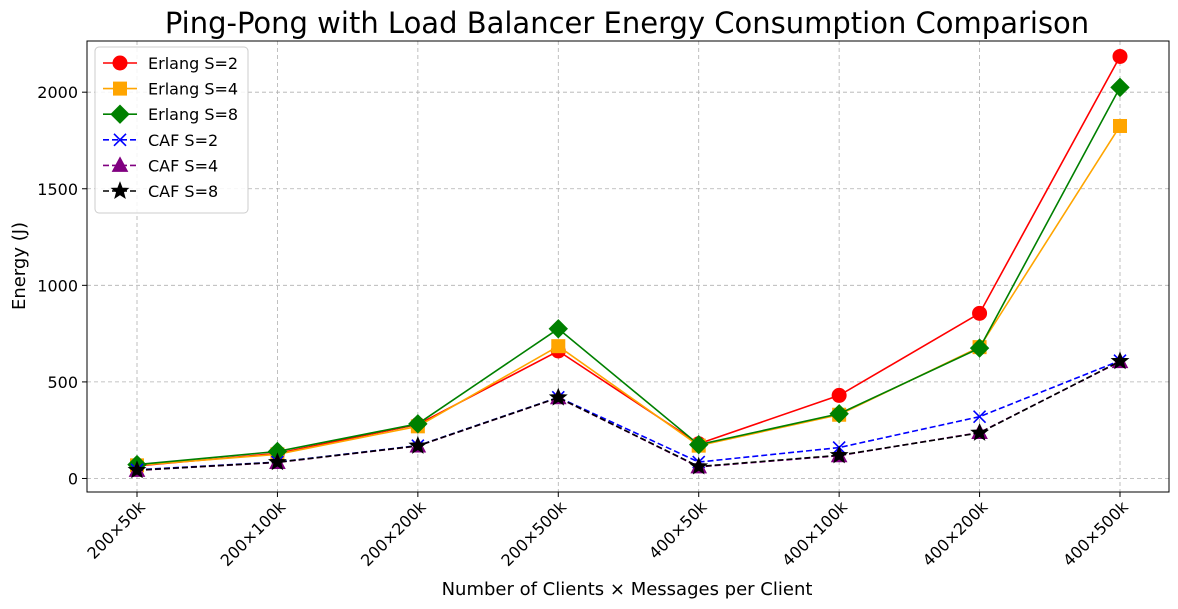 The width and height of the screenshot is (1178, 609). What do you see at coordinates (183, 191) in the screenshot?
I see `legend-label: CAF S=8` at bounding box center [183, 191].